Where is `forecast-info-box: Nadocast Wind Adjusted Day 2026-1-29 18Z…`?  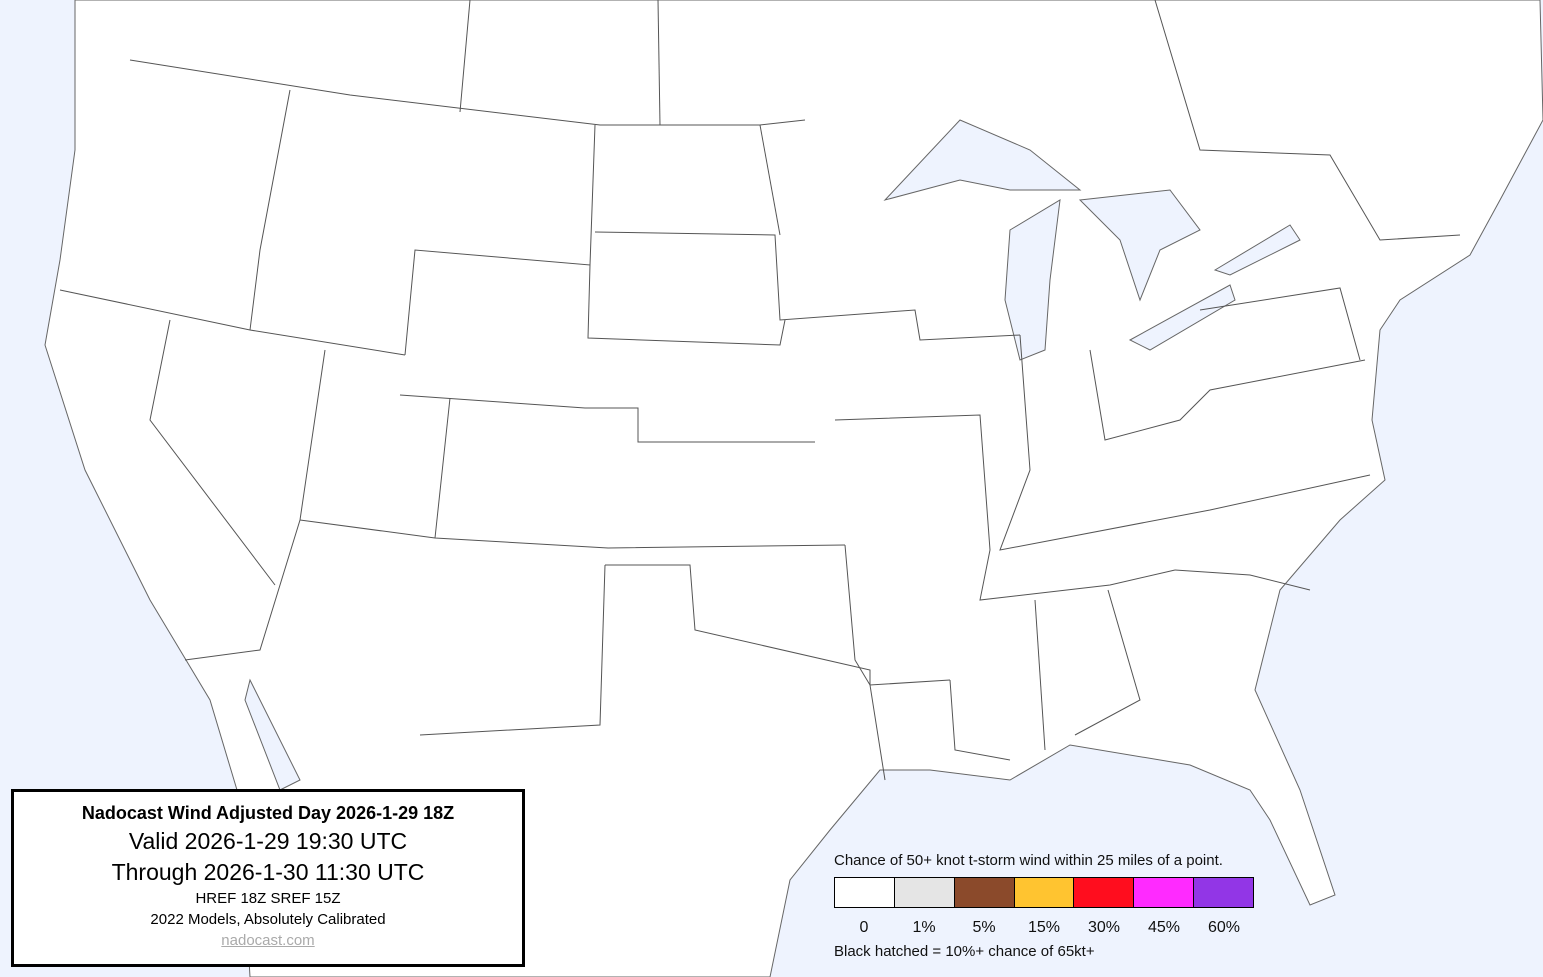 forecast-info-box: Nadocast Wind Adjusted Day 2026-1-29 18Z… is located at coordinates (268, 878).